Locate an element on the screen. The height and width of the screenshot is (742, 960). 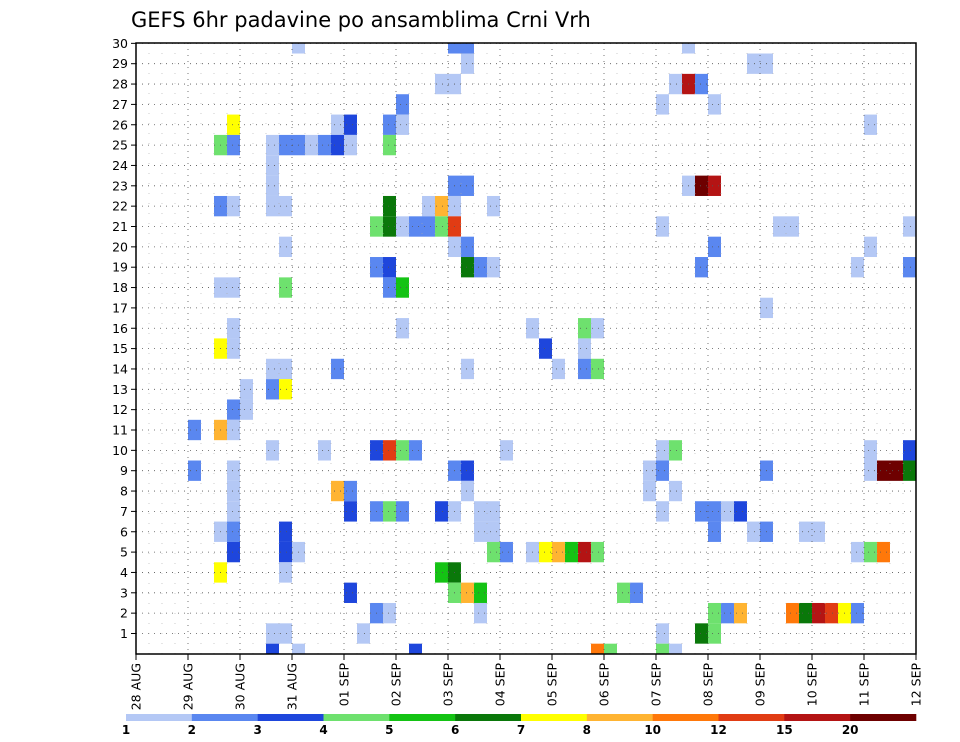
legend-label: 15 is located at coordinates (784, 730).